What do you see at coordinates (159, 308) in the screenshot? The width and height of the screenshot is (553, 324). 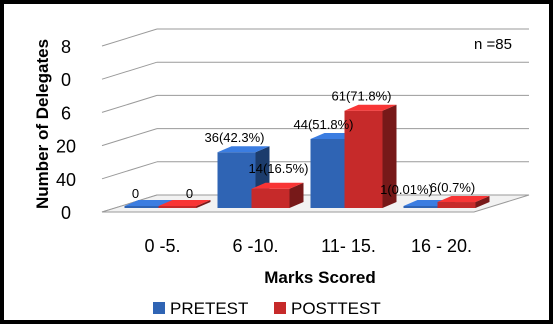 I see `legend-swatch-pretest` at bounding box center [159, 308].